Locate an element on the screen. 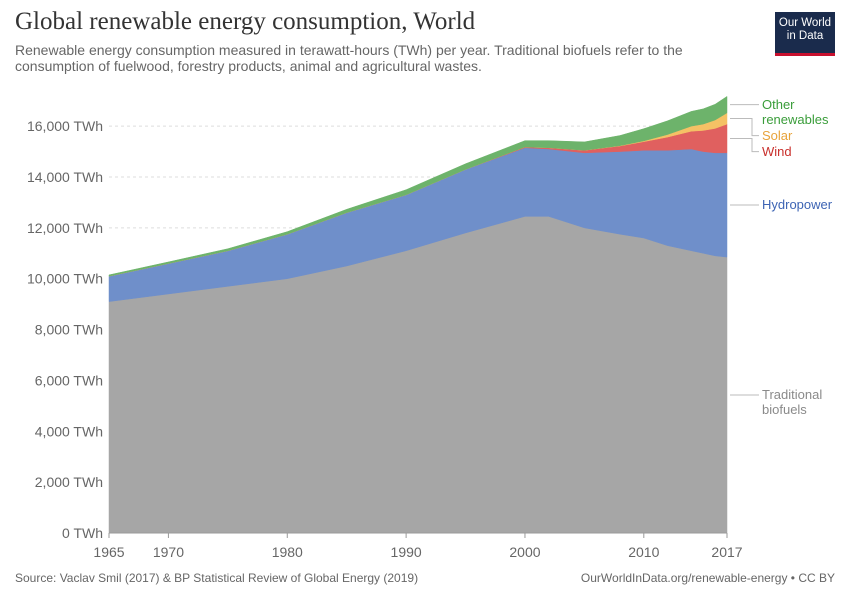 This screenshot has width=850, height=600. x-tick-label: 1965 is located at coordinates (108, 552).